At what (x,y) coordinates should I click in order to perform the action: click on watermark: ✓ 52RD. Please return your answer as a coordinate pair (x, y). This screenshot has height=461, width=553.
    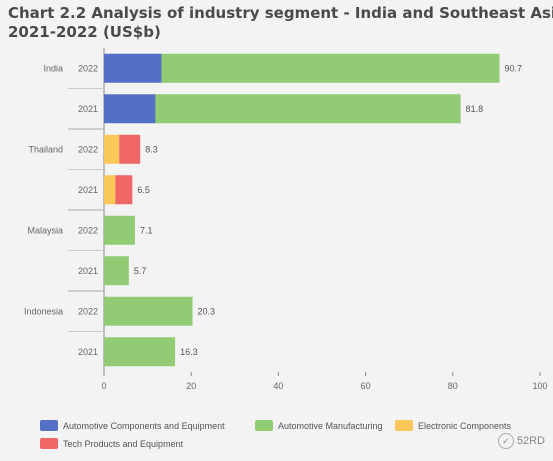
    Looking at the image, I should click on (521, 441).